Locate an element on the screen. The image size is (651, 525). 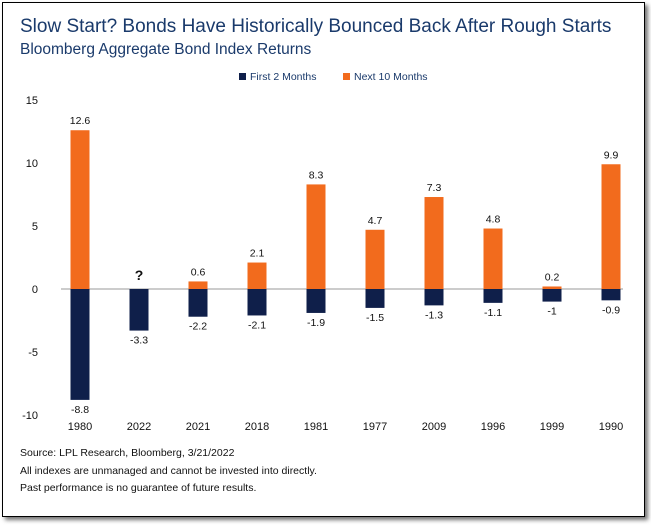
data-label-first: -1 is located at coordinates (551, 312).